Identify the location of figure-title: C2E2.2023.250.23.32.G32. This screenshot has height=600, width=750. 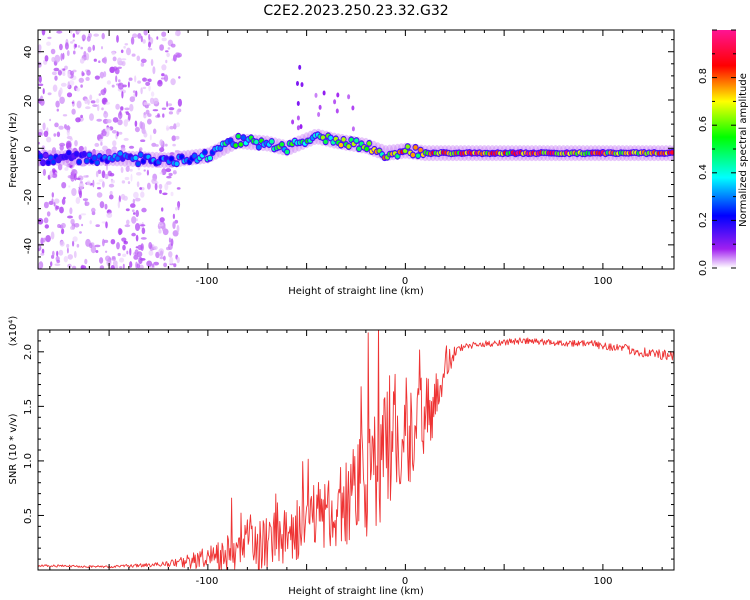
(355, 11).